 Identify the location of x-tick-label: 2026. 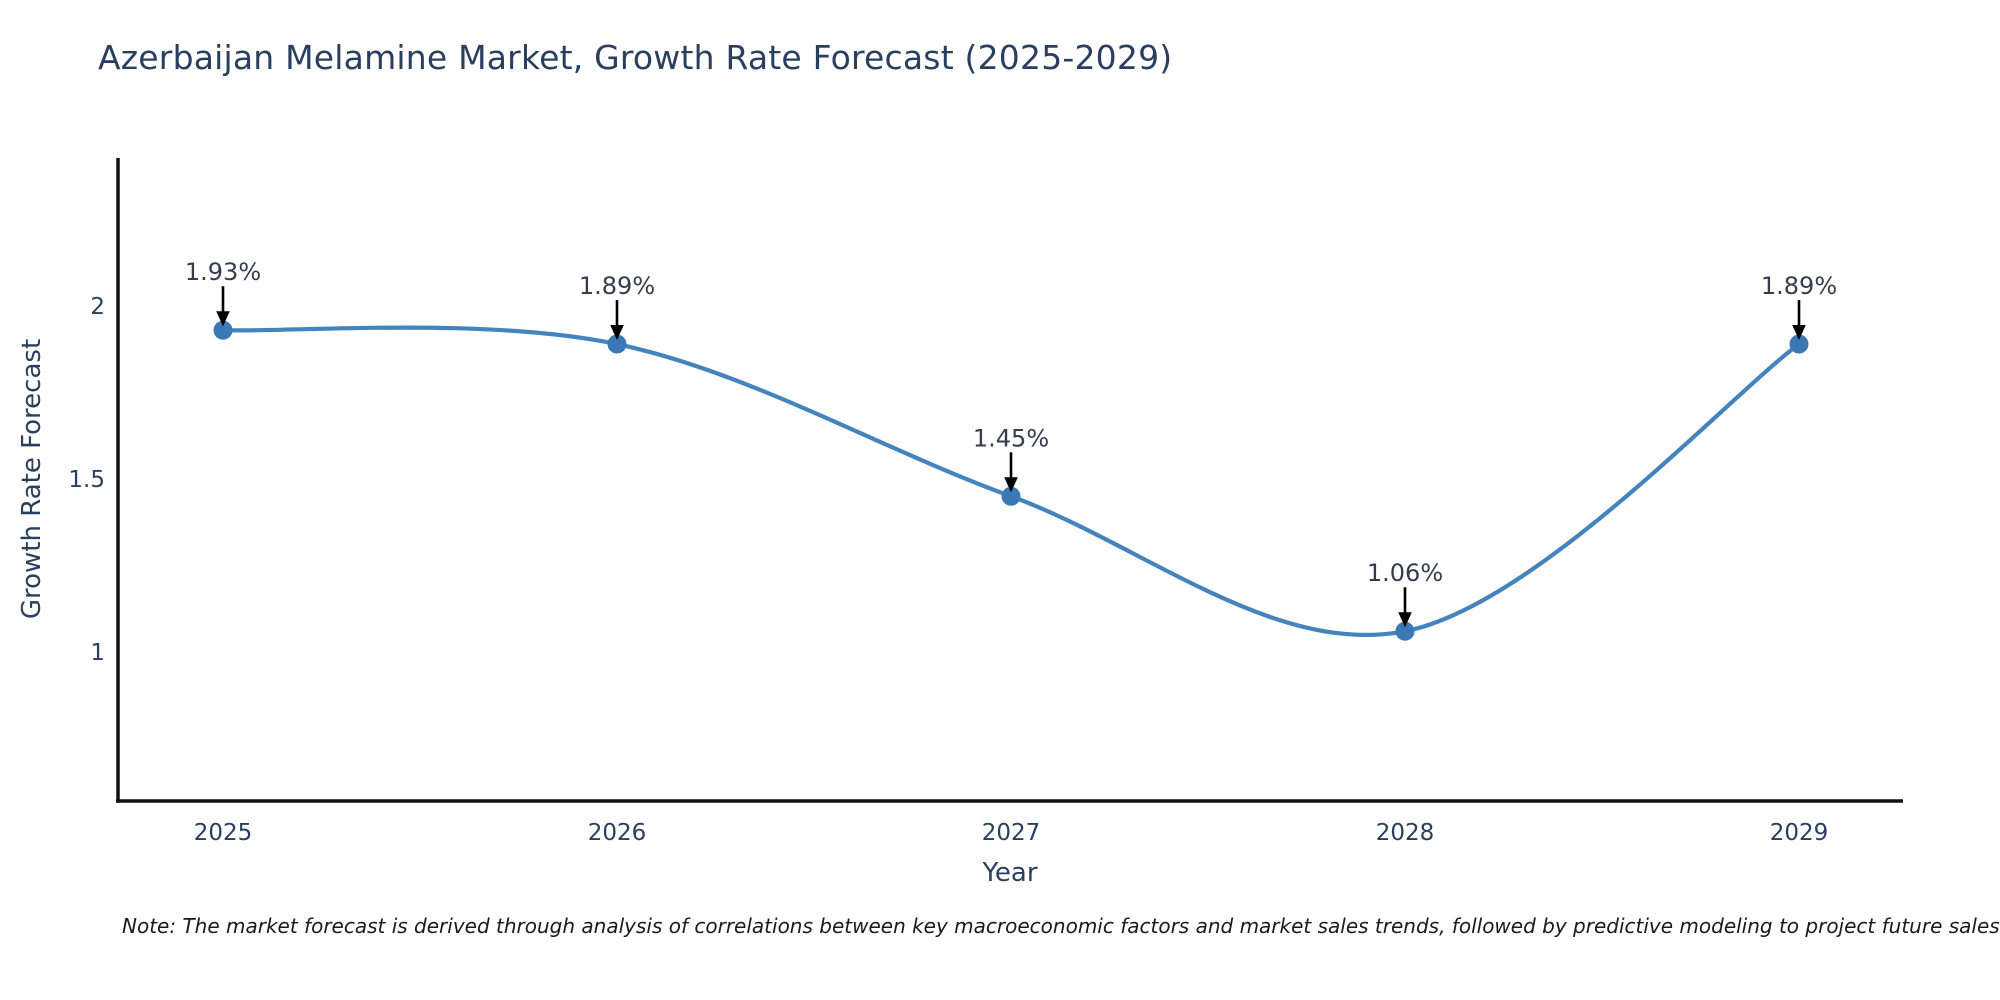
(617, 833).